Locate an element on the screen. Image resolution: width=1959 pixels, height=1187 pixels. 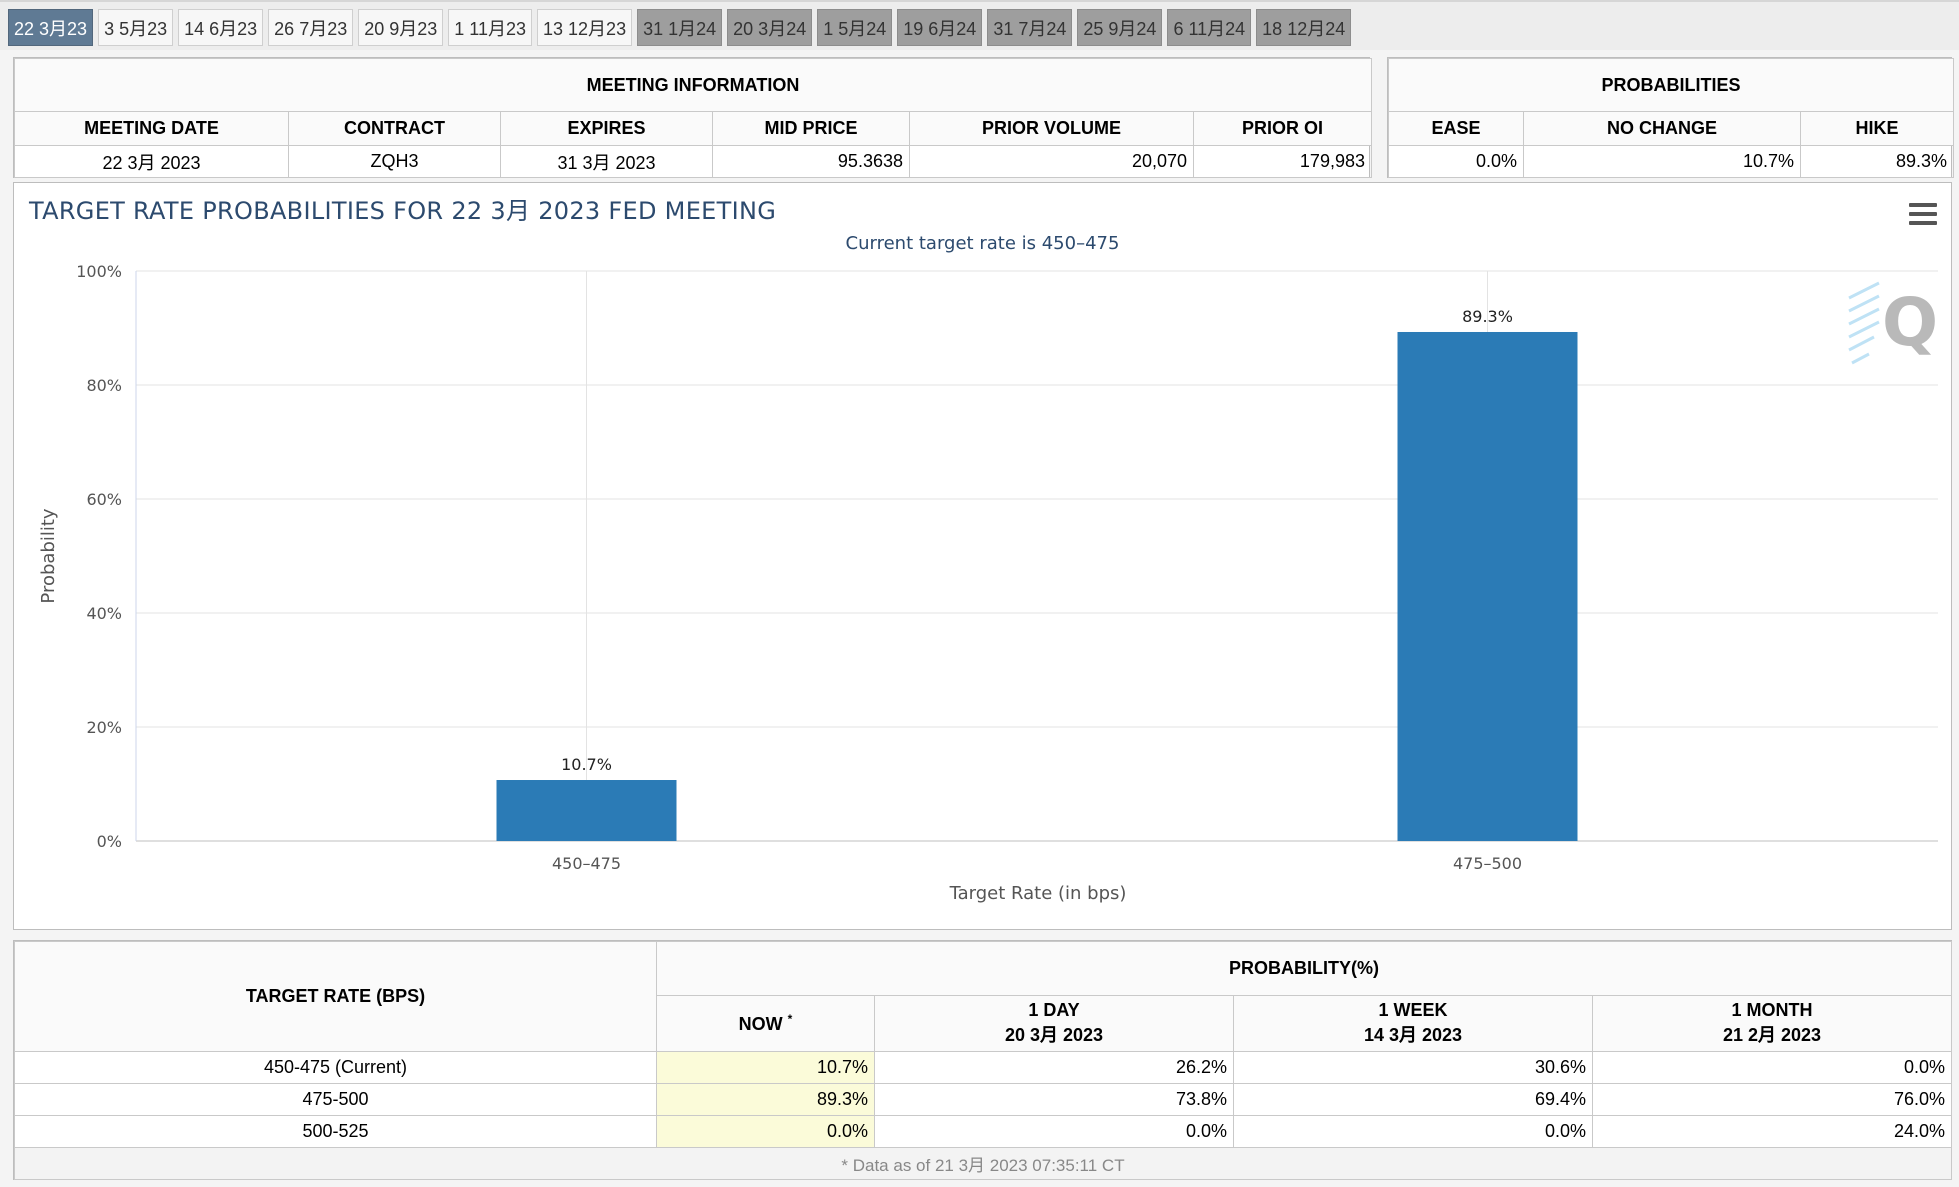
meeting-tab: 31 1月24 is located at coordinates (680, 27).